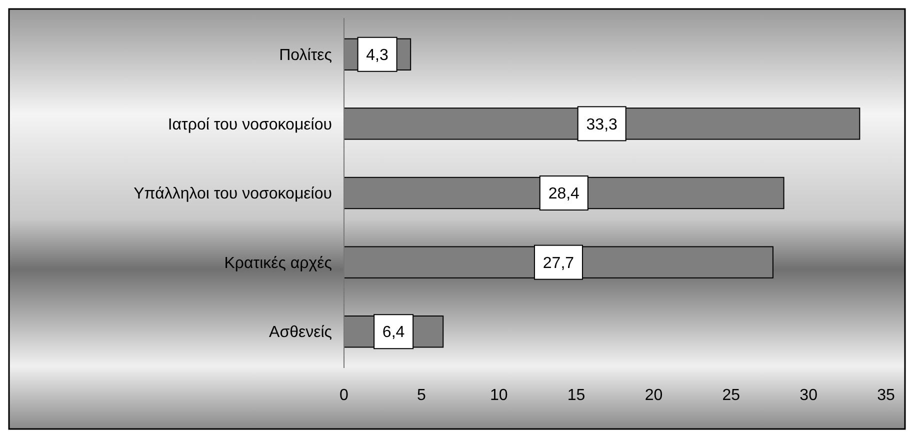 This screenshot has width=914, height=438. I want to click on y-tick-label: Ασθενείς, so click(300, 333).